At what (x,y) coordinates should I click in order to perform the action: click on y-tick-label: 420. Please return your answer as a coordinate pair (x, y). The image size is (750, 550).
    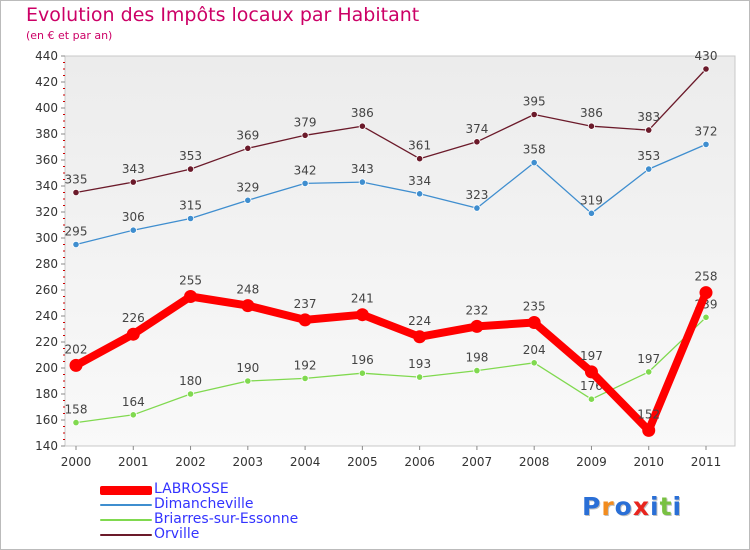
    Looking at the image, I should click on (46, 82).